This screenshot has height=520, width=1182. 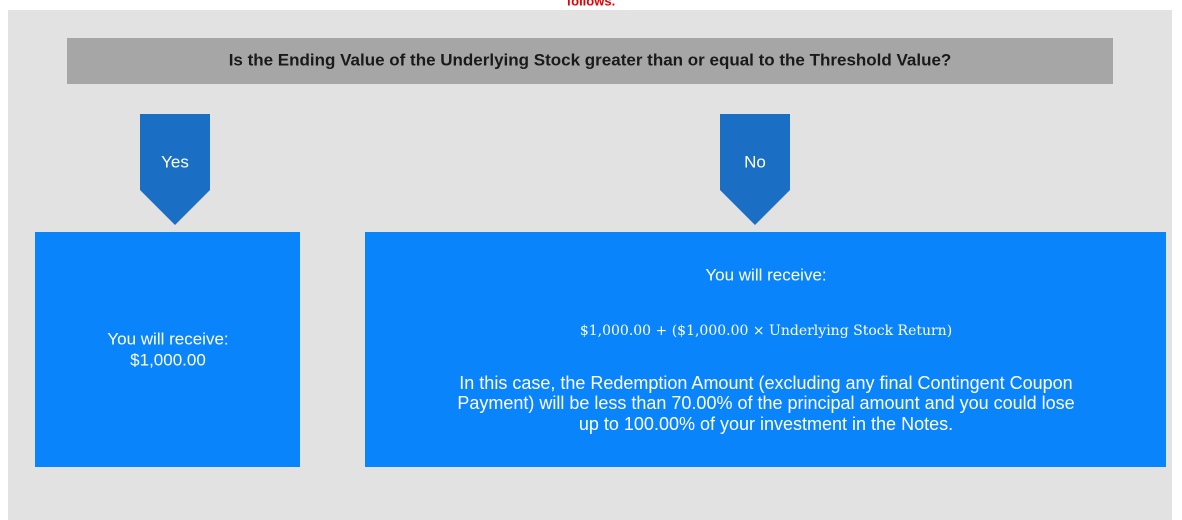 I want to click on note: follows., so click(x=591, y=4).